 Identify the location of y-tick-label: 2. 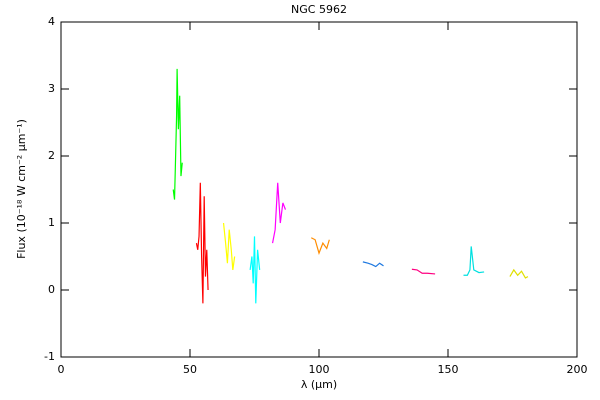
(51, 155).